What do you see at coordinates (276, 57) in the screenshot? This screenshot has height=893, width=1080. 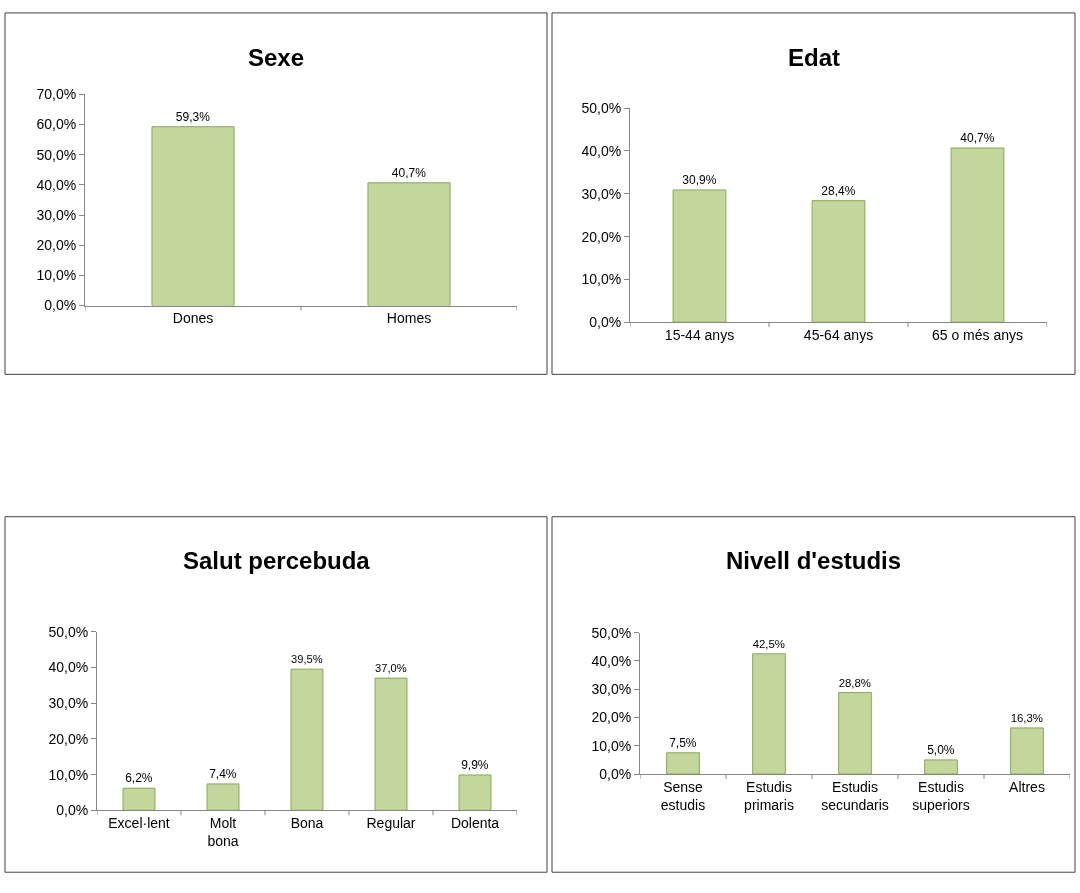 I see `chart-title: Sexe` at bounding box center [276, 57].